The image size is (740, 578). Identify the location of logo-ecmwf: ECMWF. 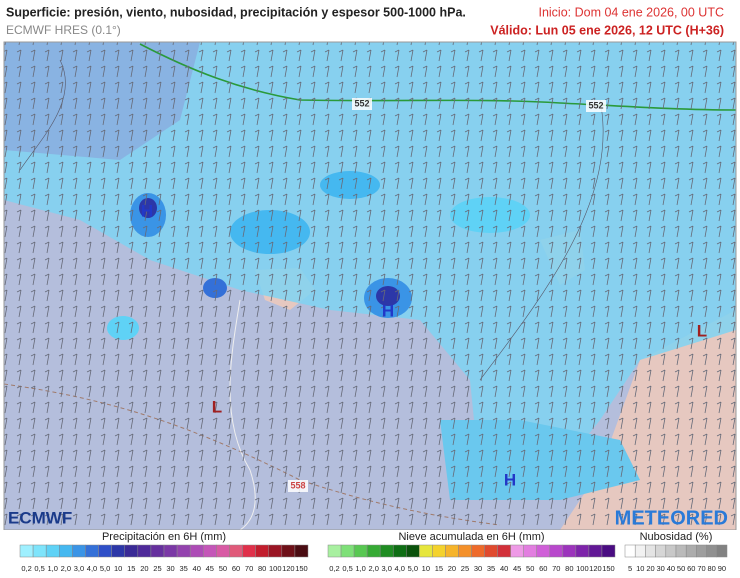
(40, 517).